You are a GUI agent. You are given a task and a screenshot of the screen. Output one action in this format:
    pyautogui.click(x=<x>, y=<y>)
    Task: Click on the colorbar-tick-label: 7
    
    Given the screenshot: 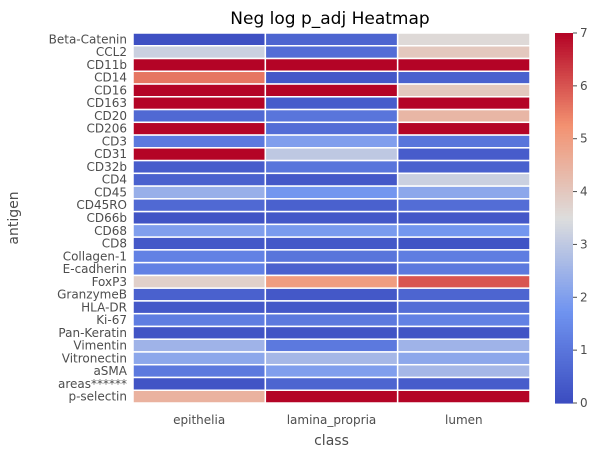 What is the action you would take?
    pyautogui.click(x=584, y=33)
    